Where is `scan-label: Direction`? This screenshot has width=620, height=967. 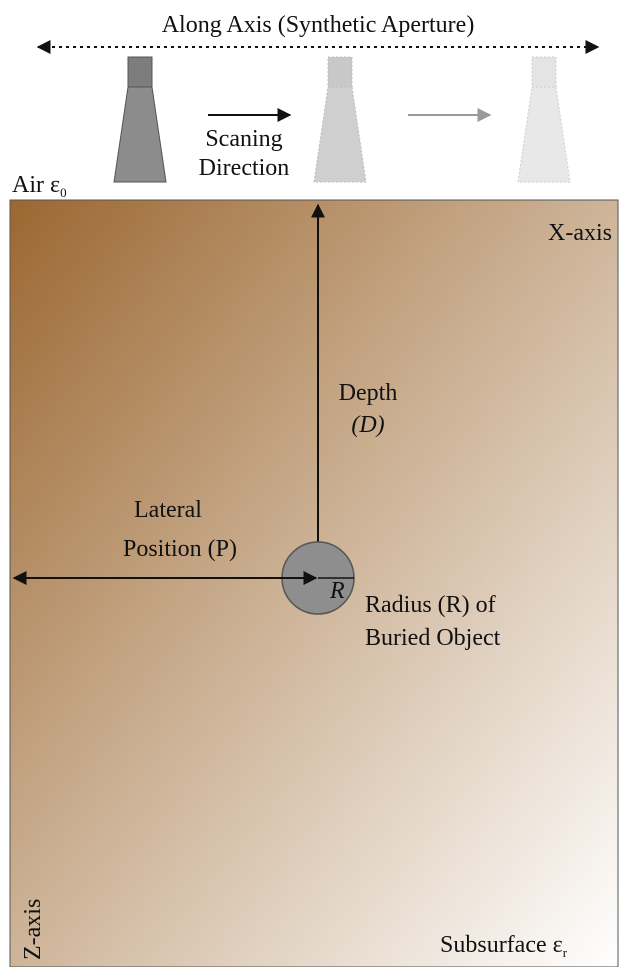 scan-label: Direction is located at coordinates (244, 168).